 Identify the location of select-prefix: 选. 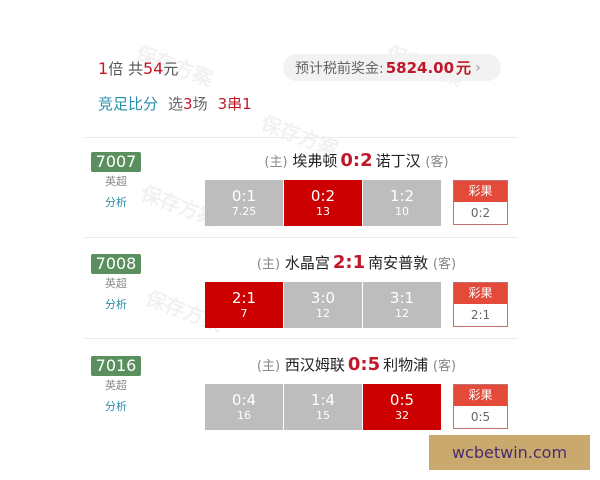
(176, 104).